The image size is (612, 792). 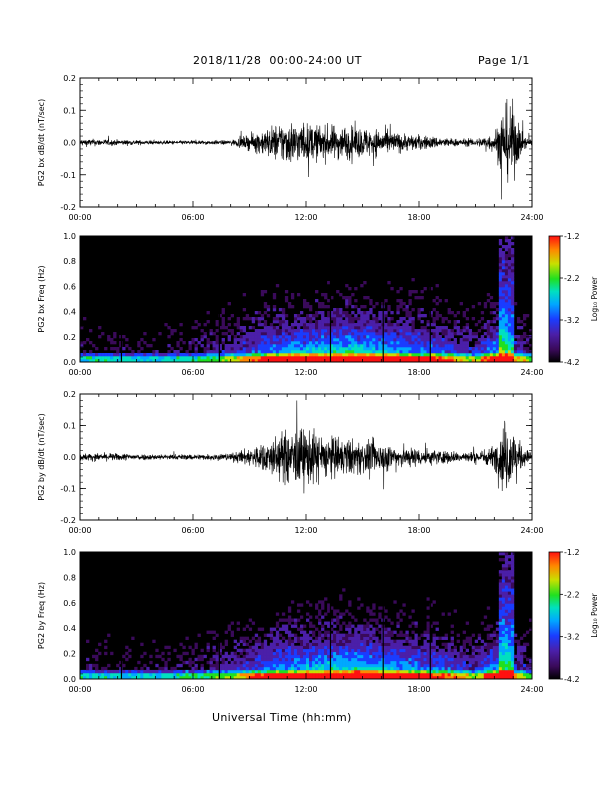 I want to click on x-tick-label: 24:00, so click(x=531, y=217).